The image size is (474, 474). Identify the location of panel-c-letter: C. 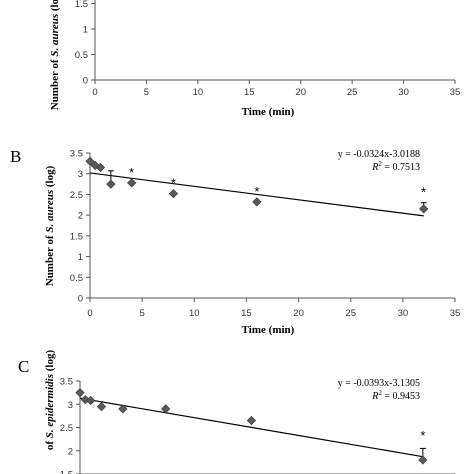
(23, 366).